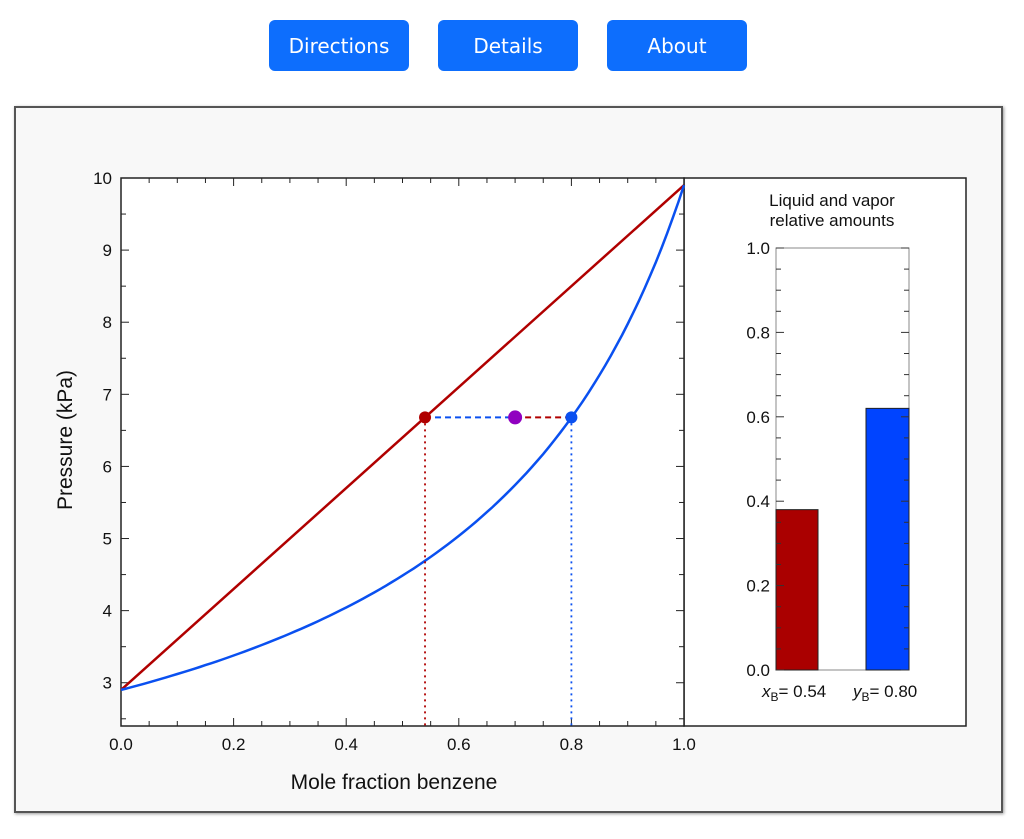  Describe the element at coordinates (758, 417) in the screenshot. I see `bar-y-tick-label: 0.6` at that location.